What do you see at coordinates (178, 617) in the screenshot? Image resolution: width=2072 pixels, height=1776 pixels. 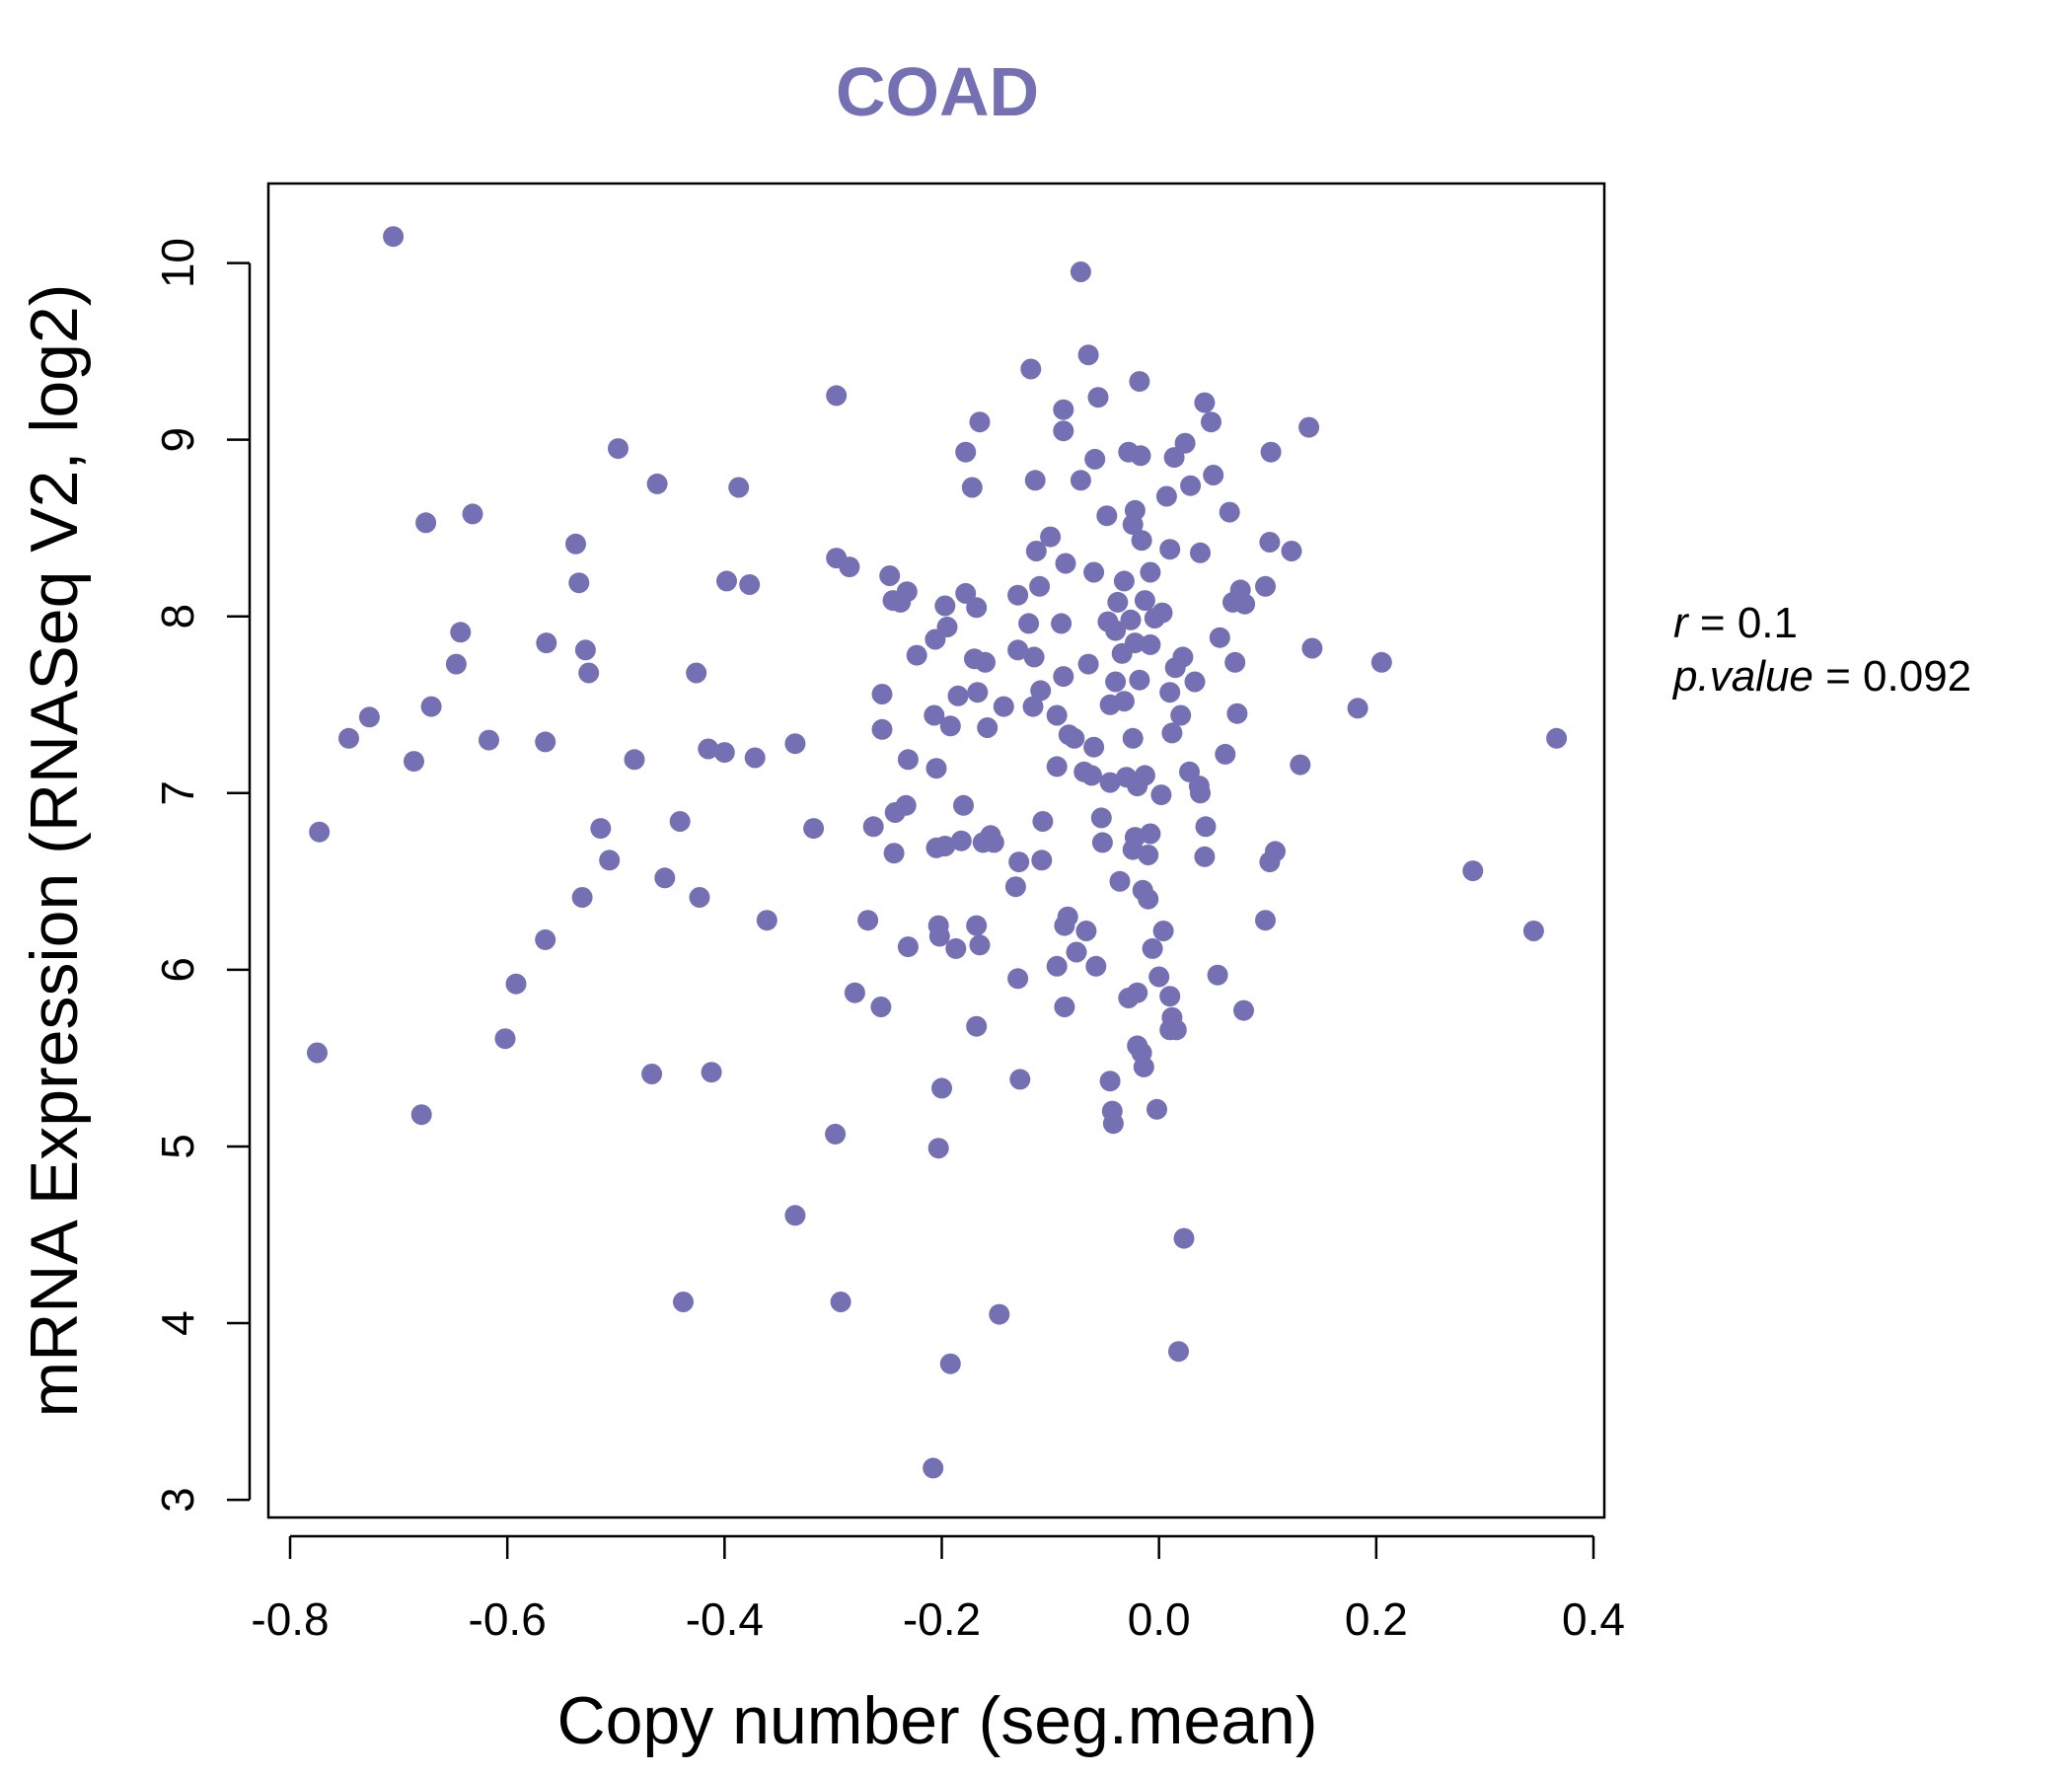 I see `y-tick-label: 8` at bounding box center [178, 617].